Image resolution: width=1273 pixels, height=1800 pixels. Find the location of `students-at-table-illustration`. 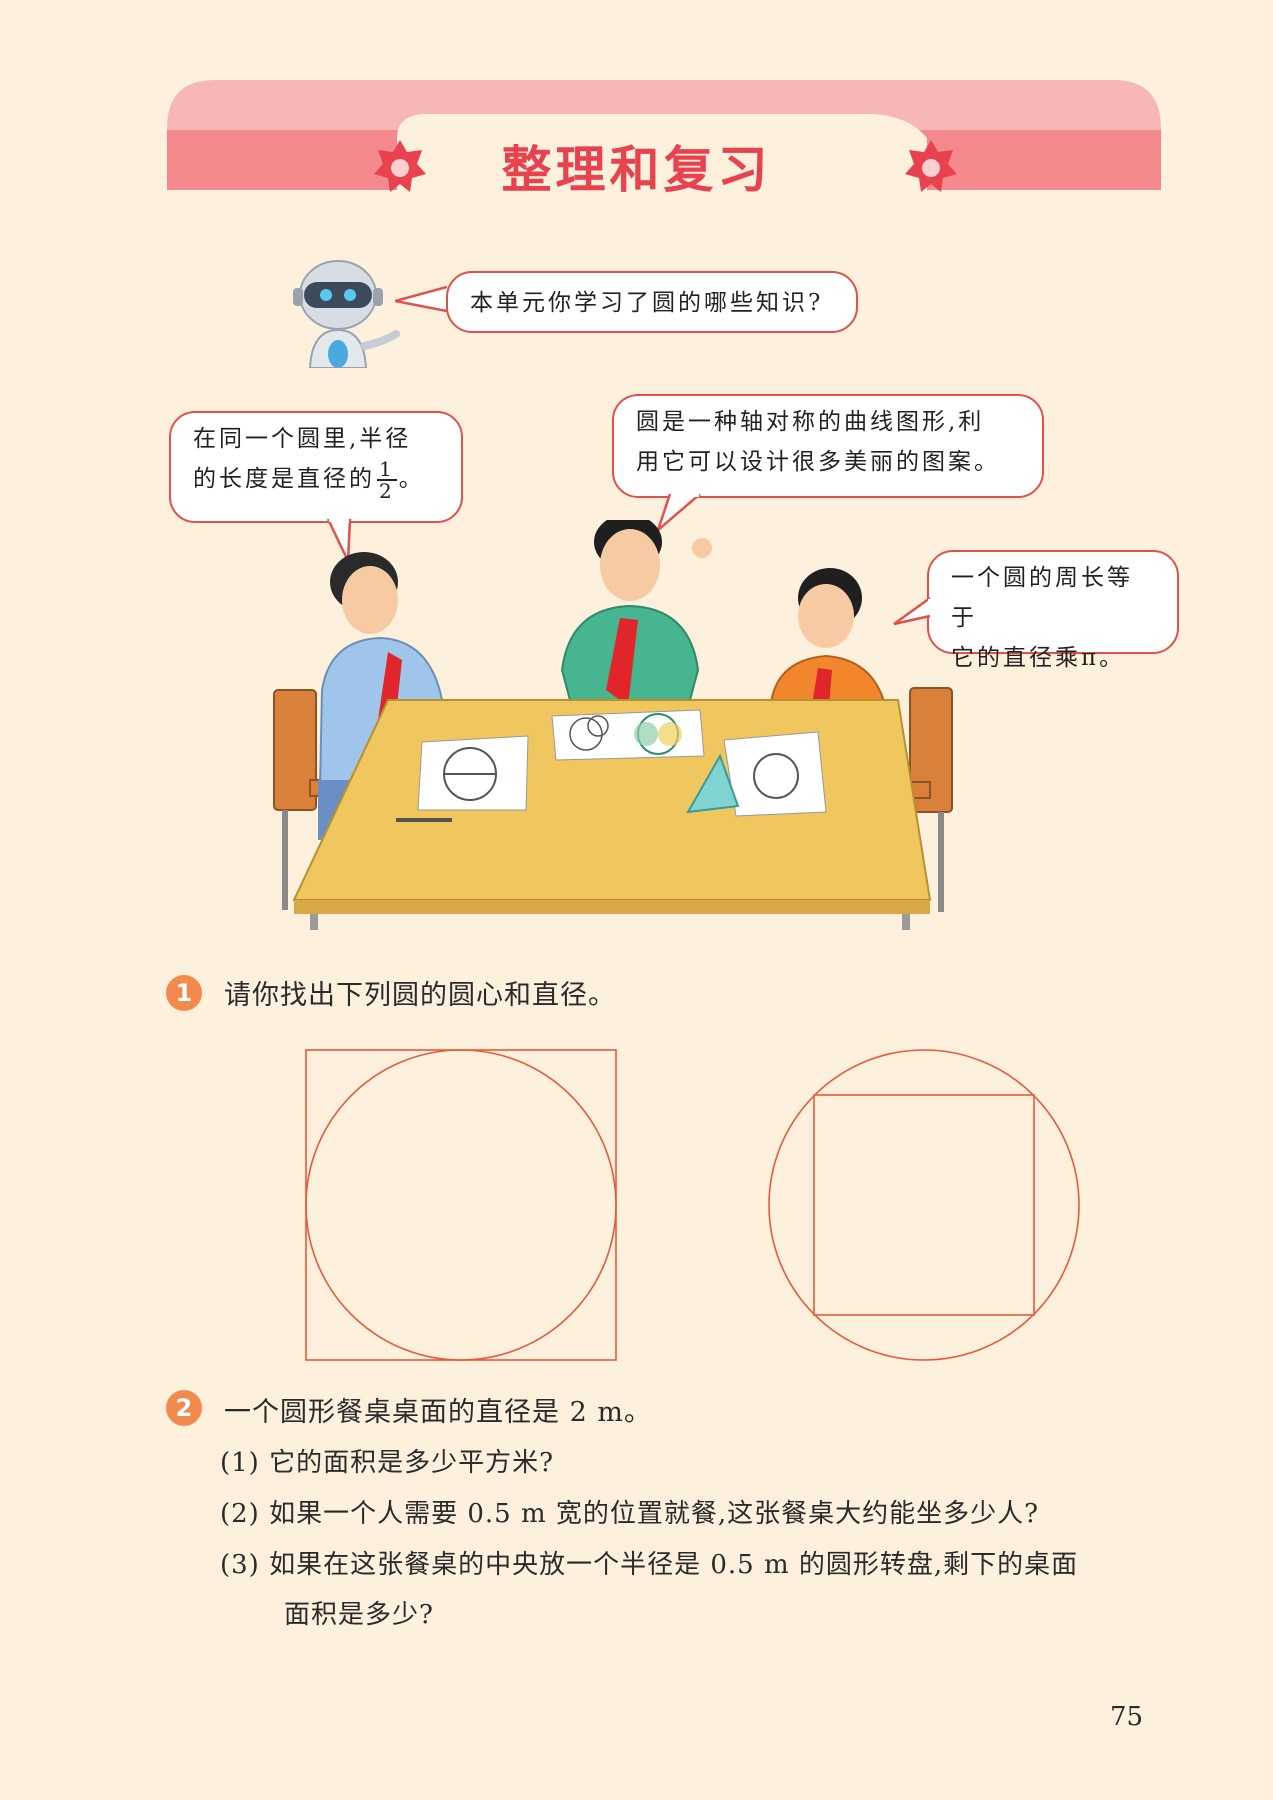

students-at-table-illustration is located at coordinates (613, 725).